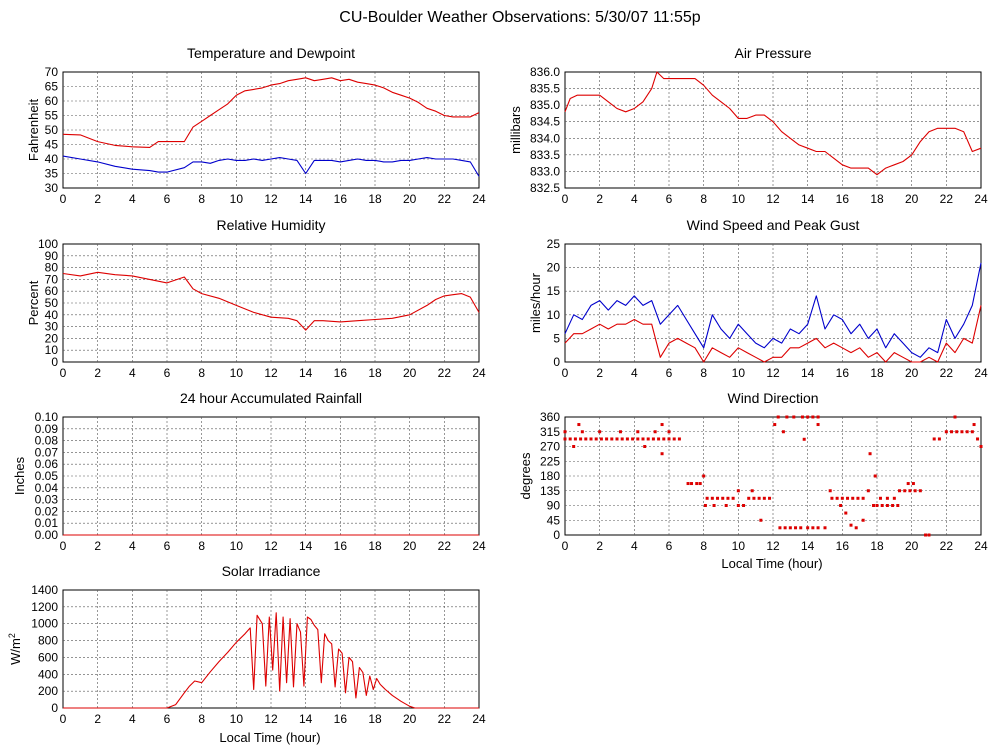 This screenshot has width=1000, height=755. I want to click on temp-x-tick-label: 20, so click(410, 199).